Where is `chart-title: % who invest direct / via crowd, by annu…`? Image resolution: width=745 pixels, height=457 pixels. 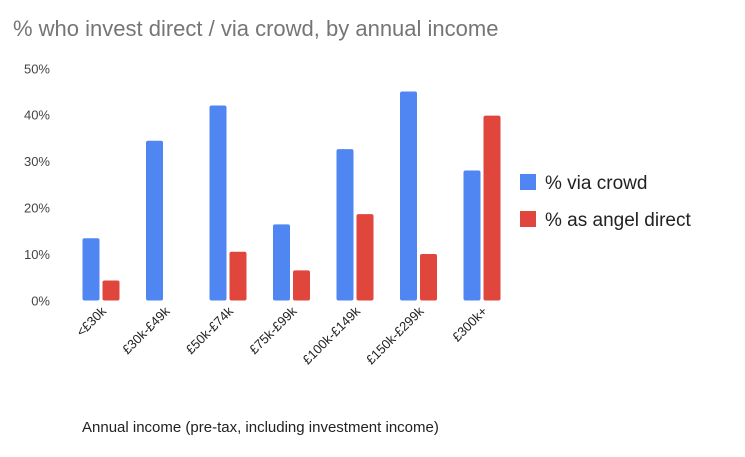
chart-title: % who invest direct / via crowd, by annu… is located at coordinates (256, 28).